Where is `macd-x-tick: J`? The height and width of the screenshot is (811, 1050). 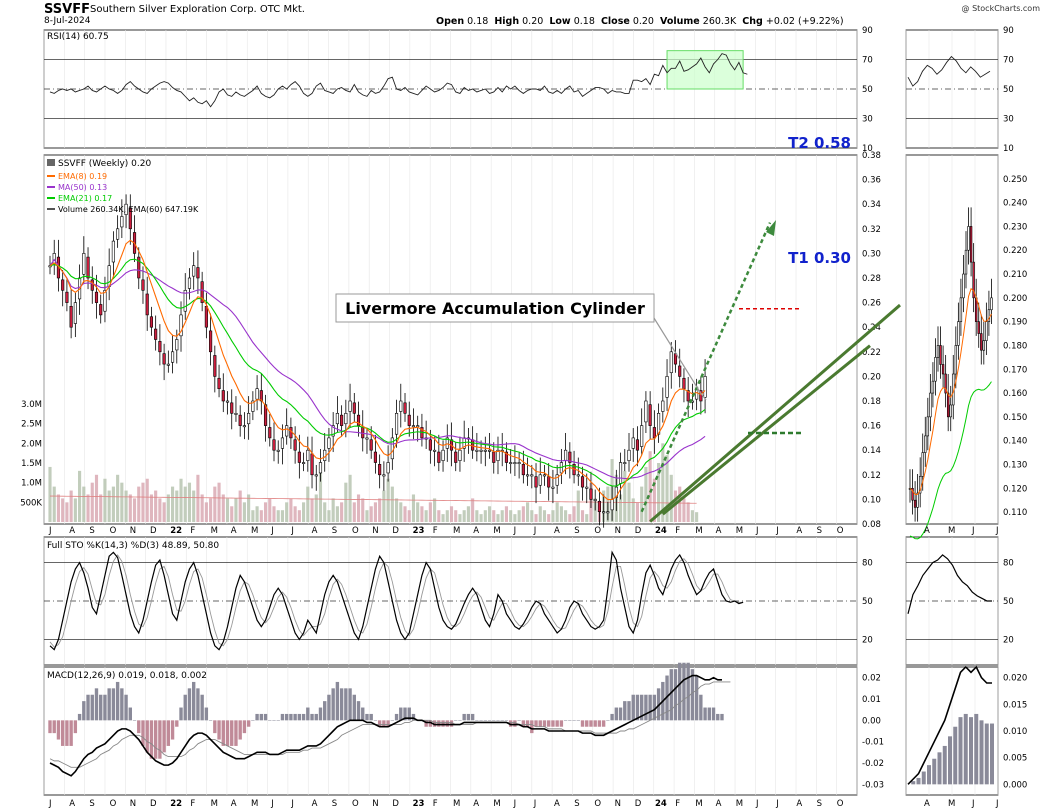
macd-x-tick: J is located at coordinates (757, 804).